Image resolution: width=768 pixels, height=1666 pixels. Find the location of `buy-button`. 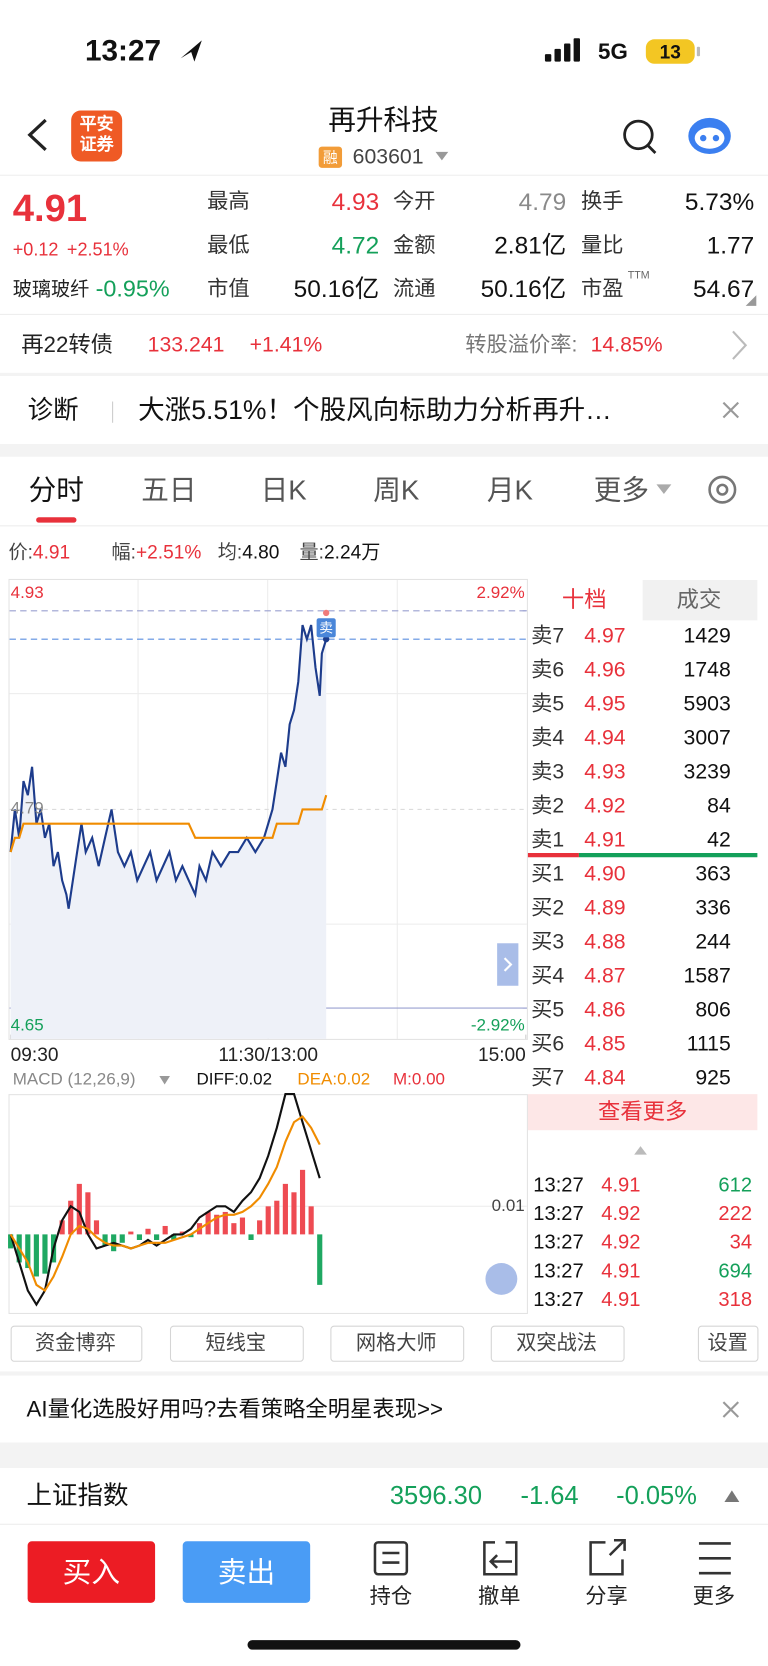

buy-button is located at coordinates (91, 1572).